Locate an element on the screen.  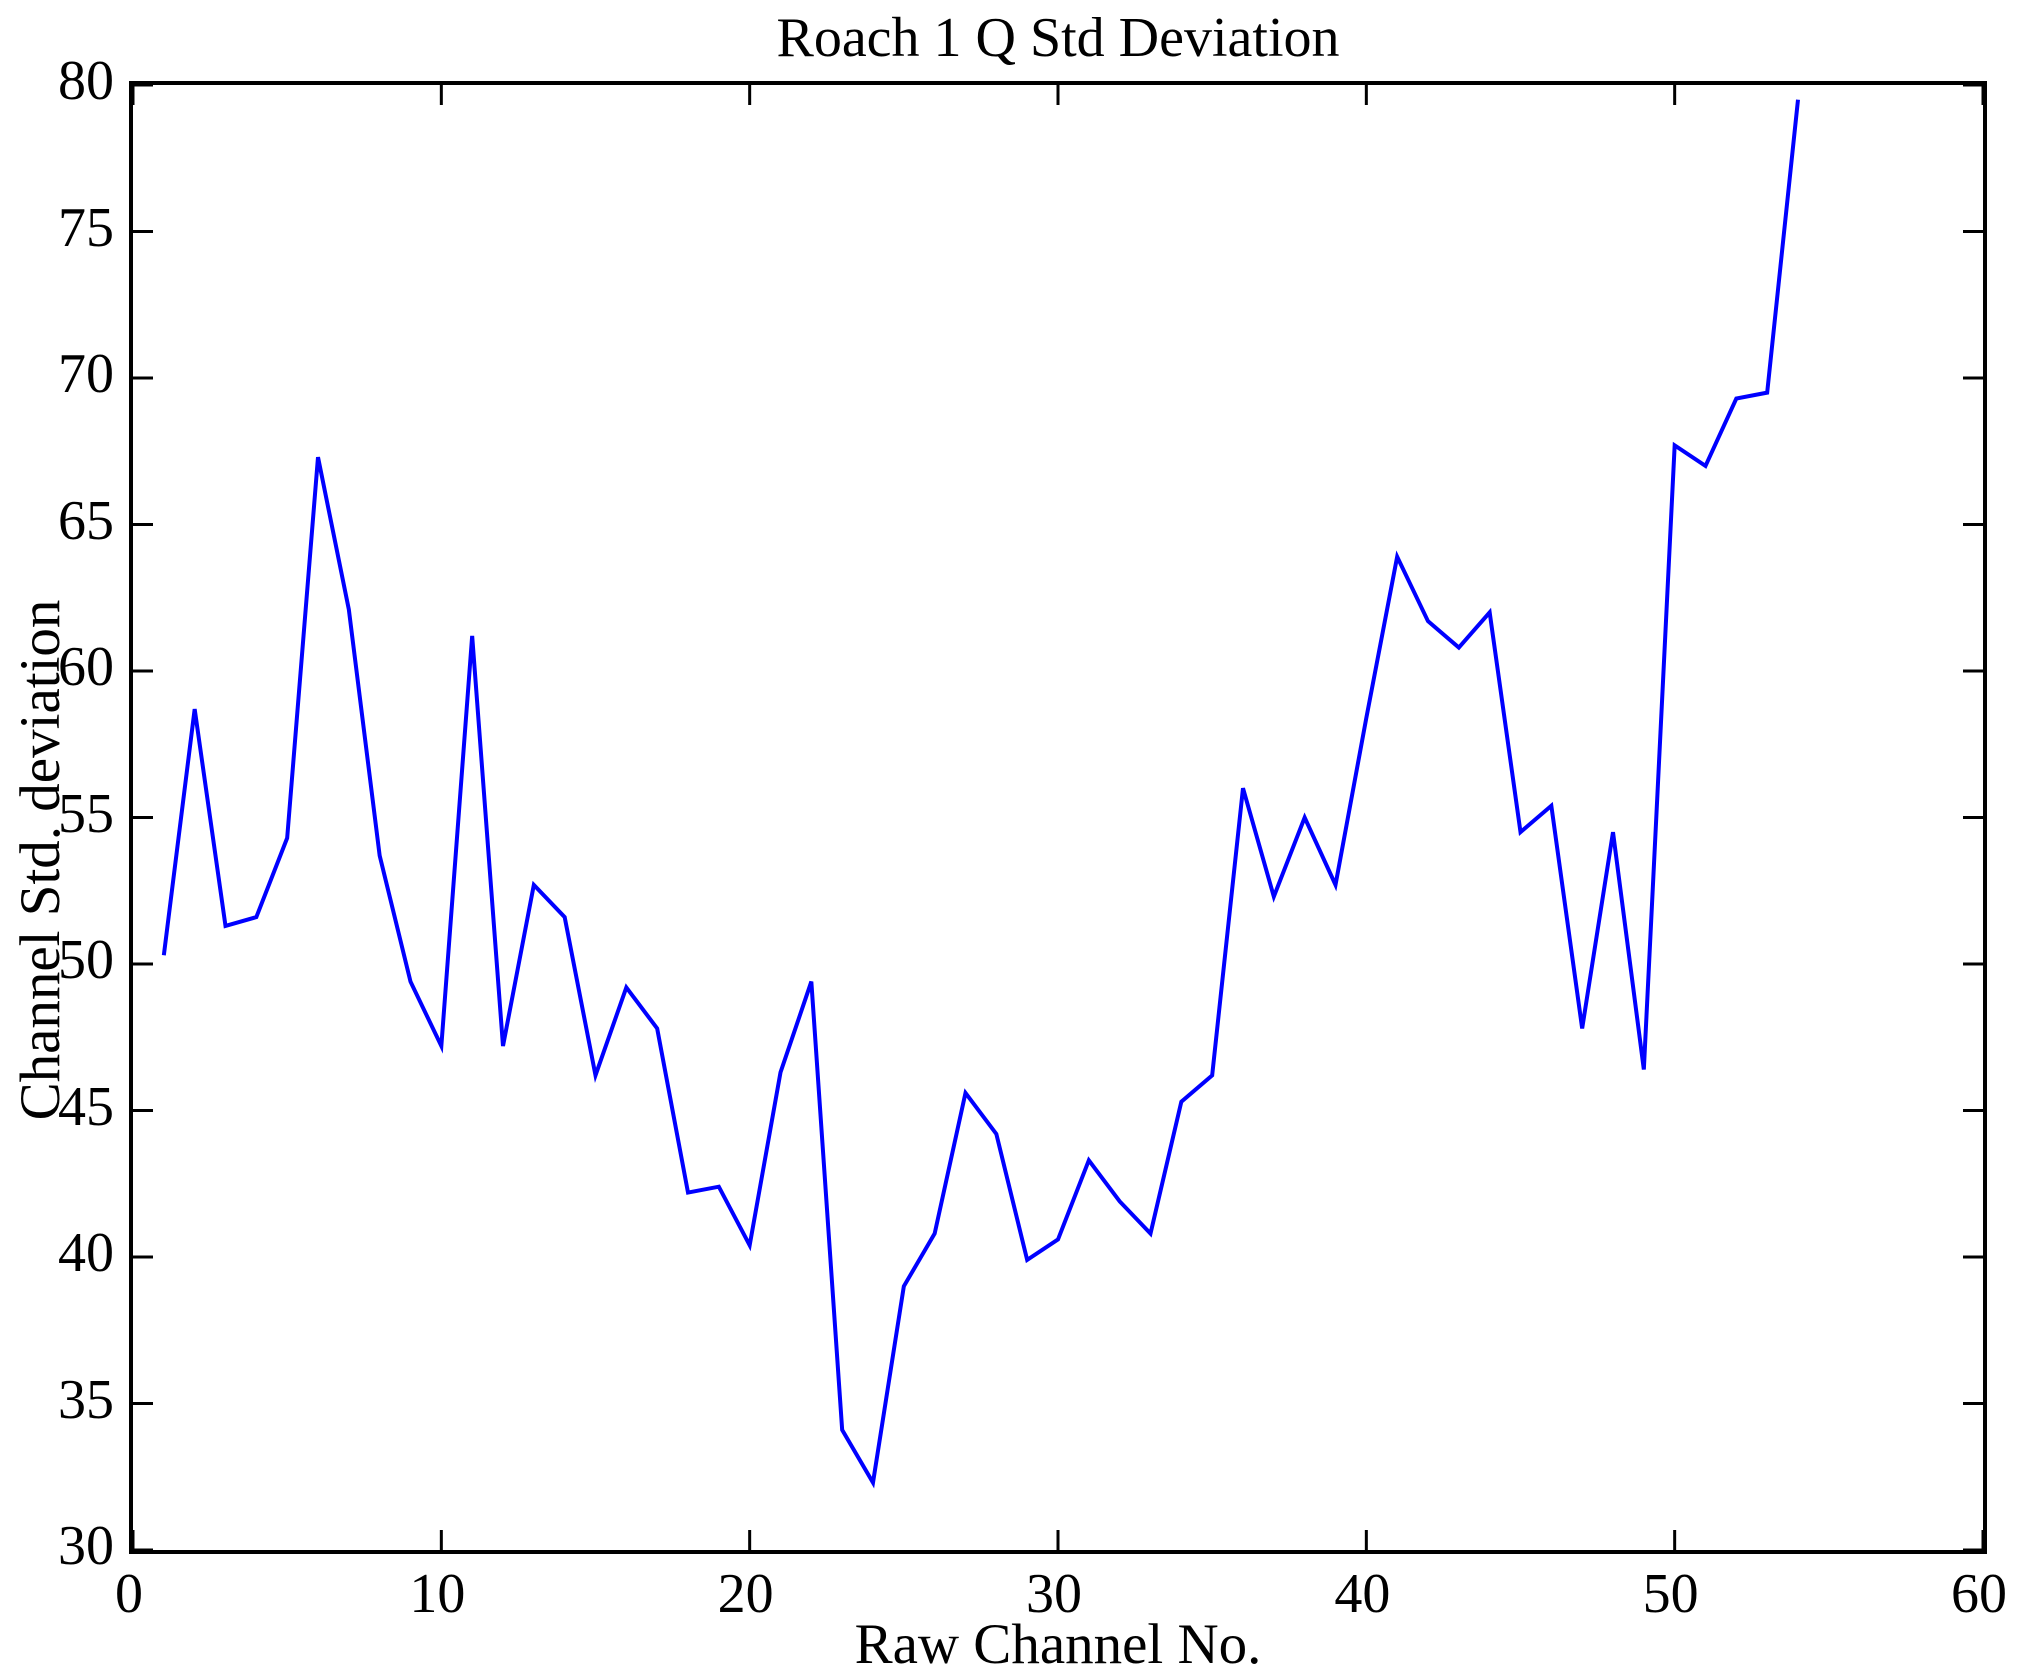
y-tick-label: 70 is located at coordinates (86, 374).